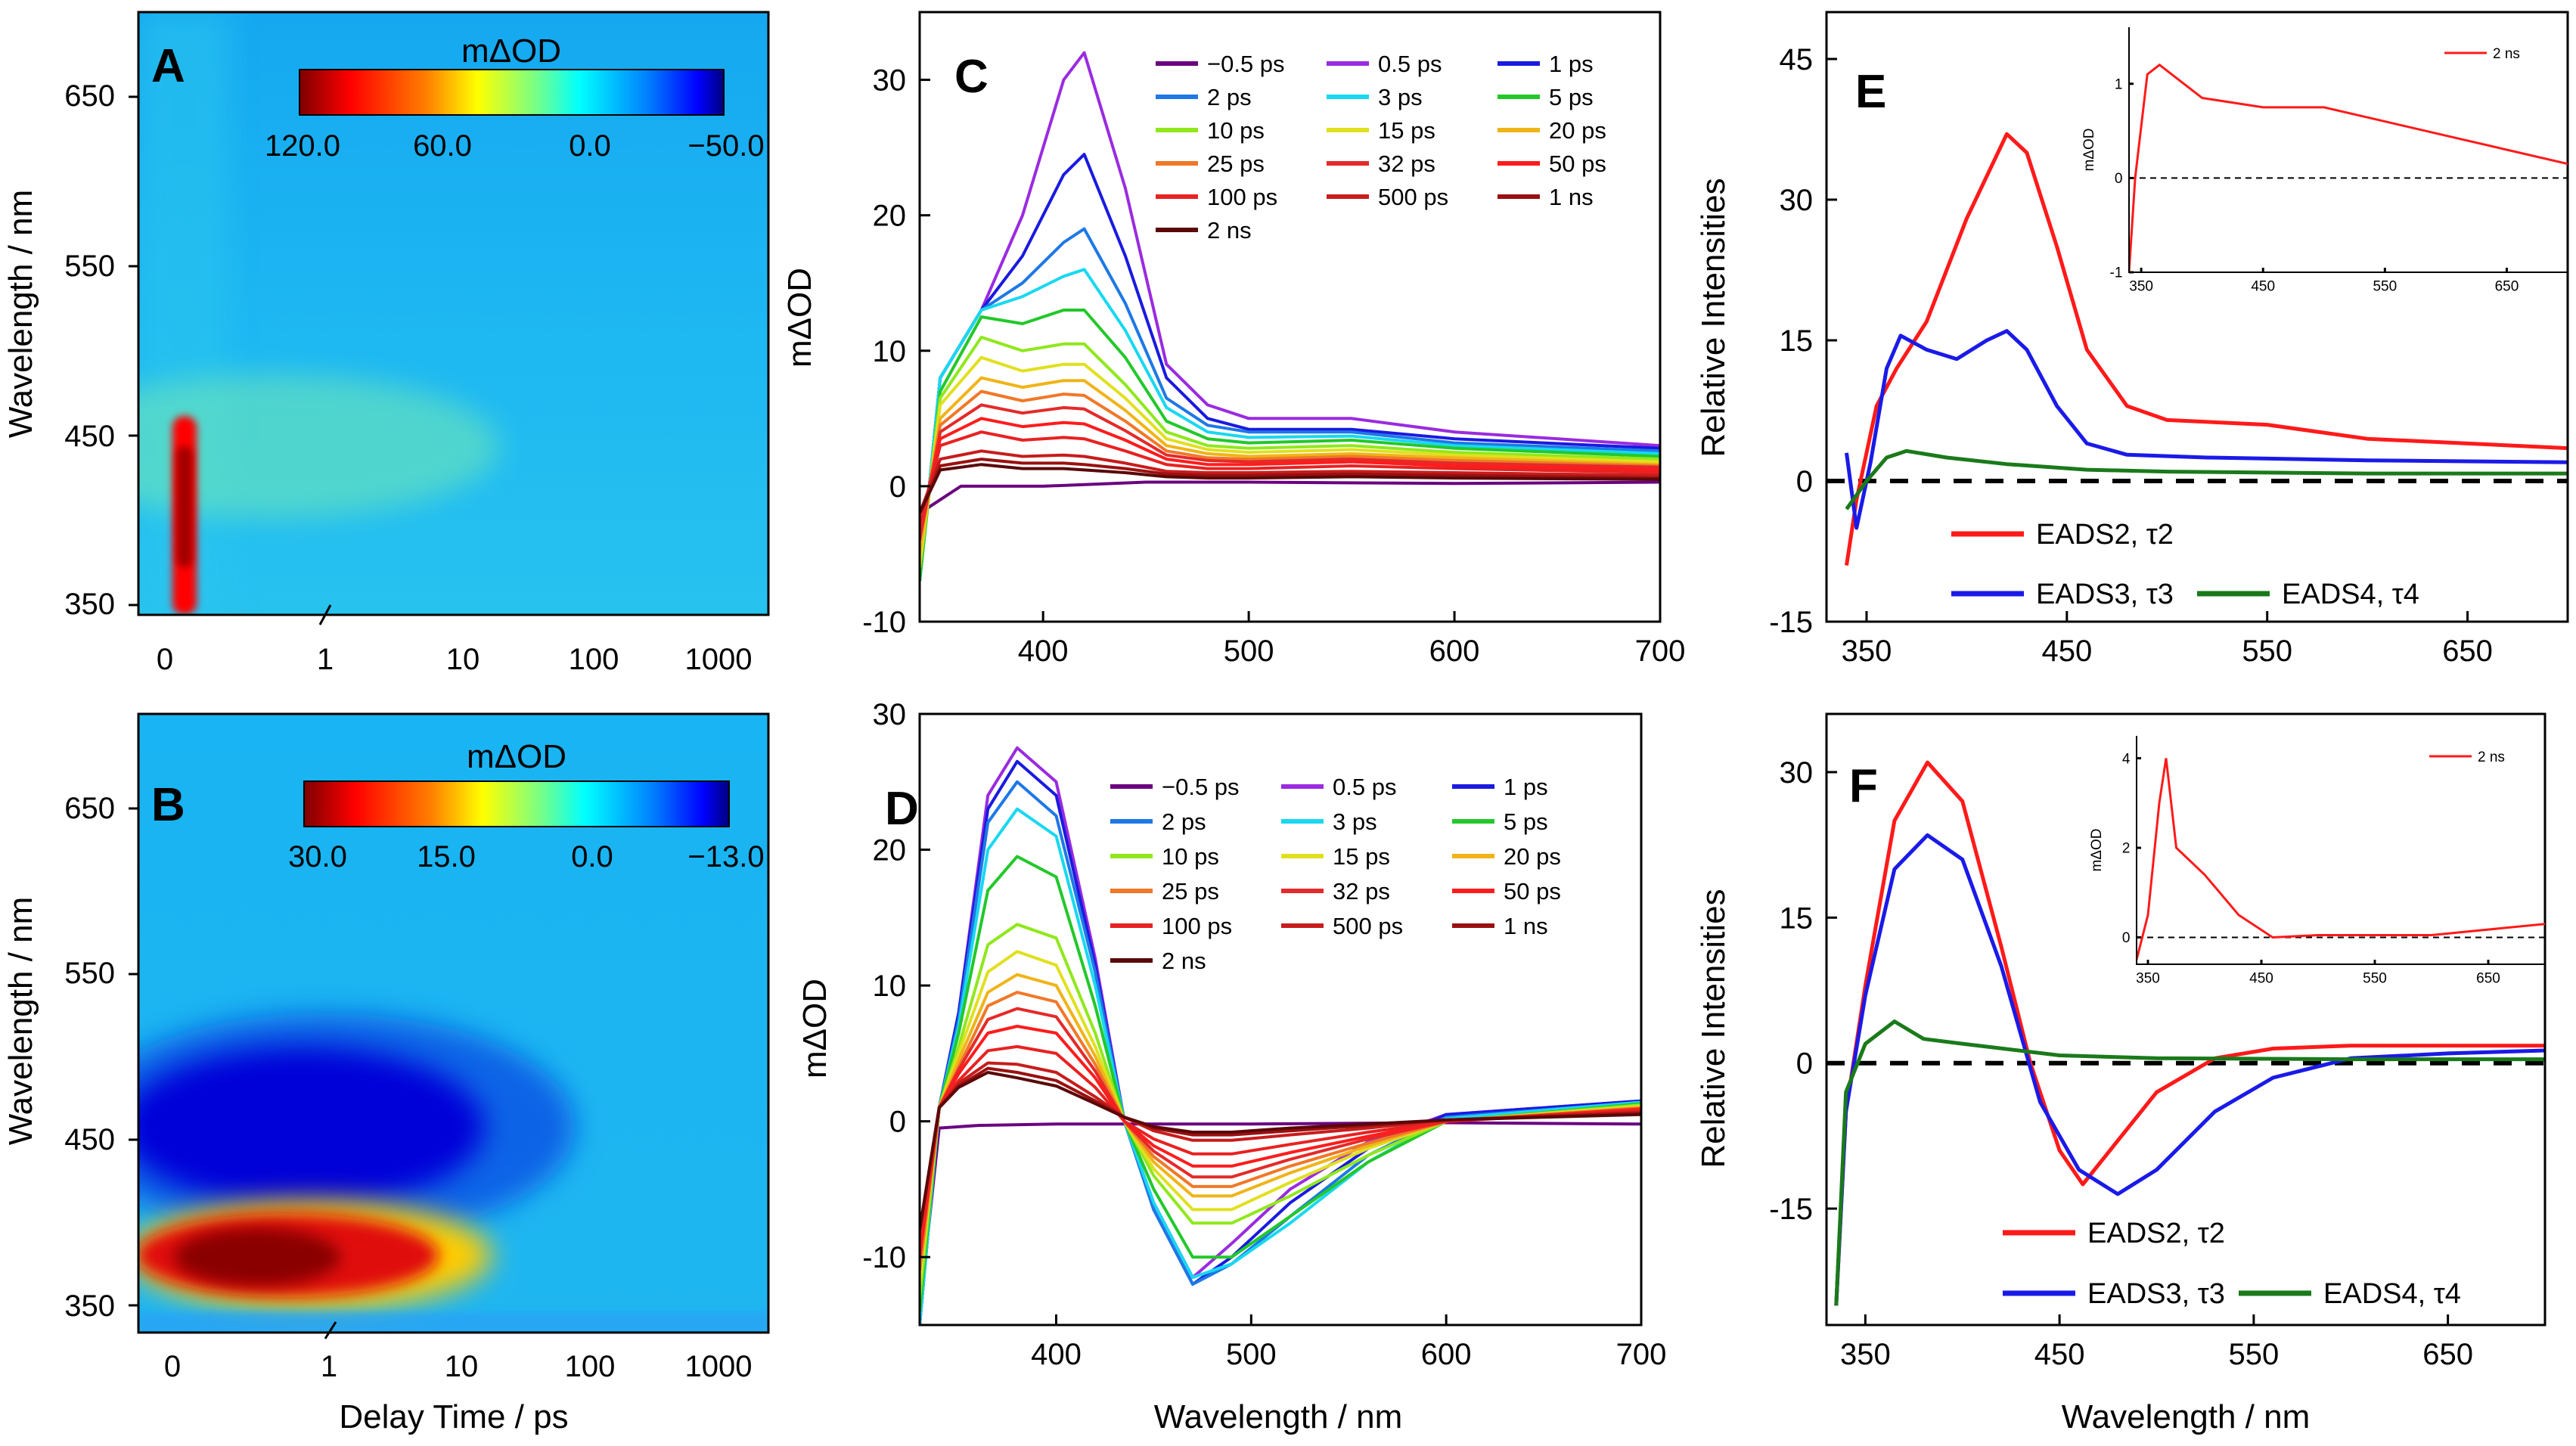  Describe the element at coordinates (1352, 640) in the screenshot. I see `panel-c-x-ticks: 400 500 600 700` at that location.